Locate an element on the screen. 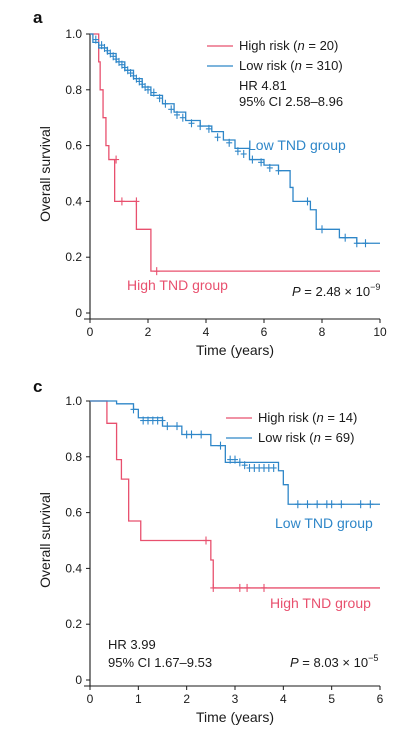 Image resolution: width=405 pixels, height=741 pixels. panel-c-legend: High risk (n = 14) Low risk (n = 69) is located at coordinates (291, 427).